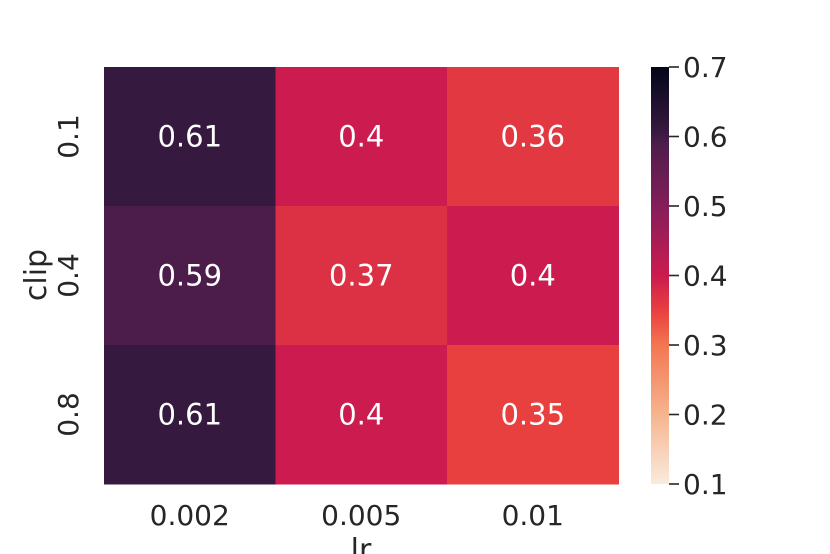  What do you see at coordinates (36, 275) in the screenshot?
I see `y-axis-title: clip` at bounding box center [36, 275].